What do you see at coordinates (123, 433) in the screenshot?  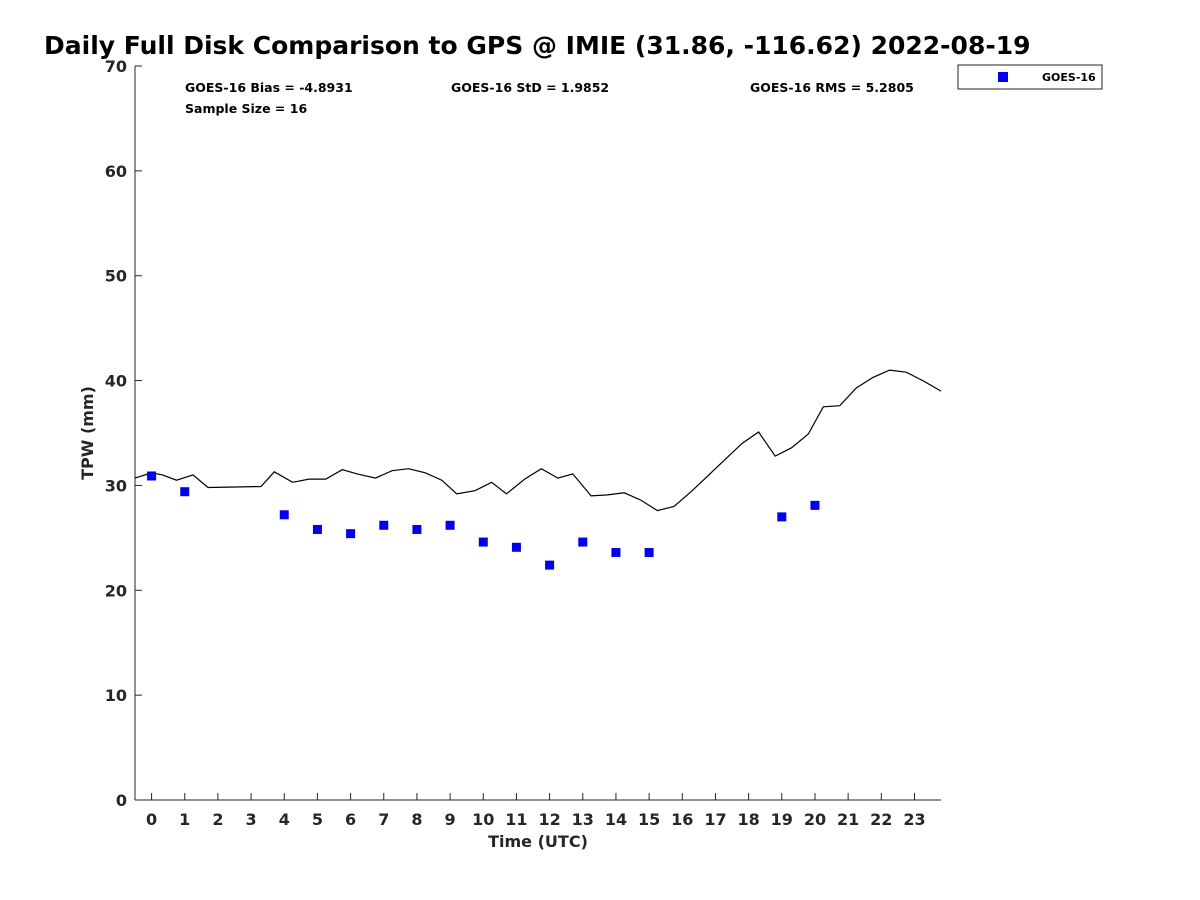 I see `y-ticks: 0 10 20 30 40 50 60 70` at bounding box center [123, 433].